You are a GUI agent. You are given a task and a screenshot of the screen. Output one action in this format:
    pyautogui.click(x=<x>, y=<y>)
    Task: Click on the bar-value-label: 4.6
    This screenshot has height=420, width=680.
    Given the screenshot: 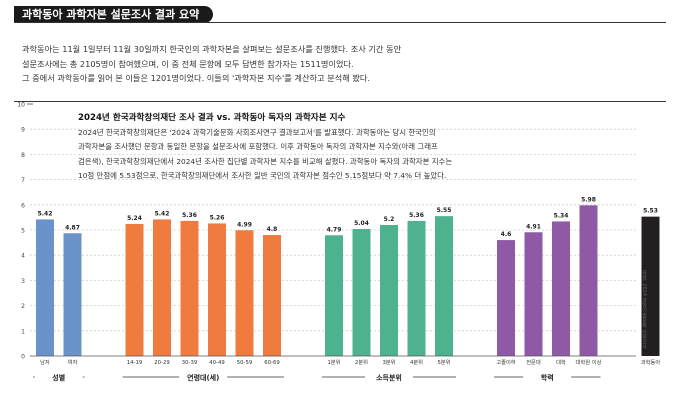 What is the action you would take?
    pyautogui.click(x=506, y=234)
    